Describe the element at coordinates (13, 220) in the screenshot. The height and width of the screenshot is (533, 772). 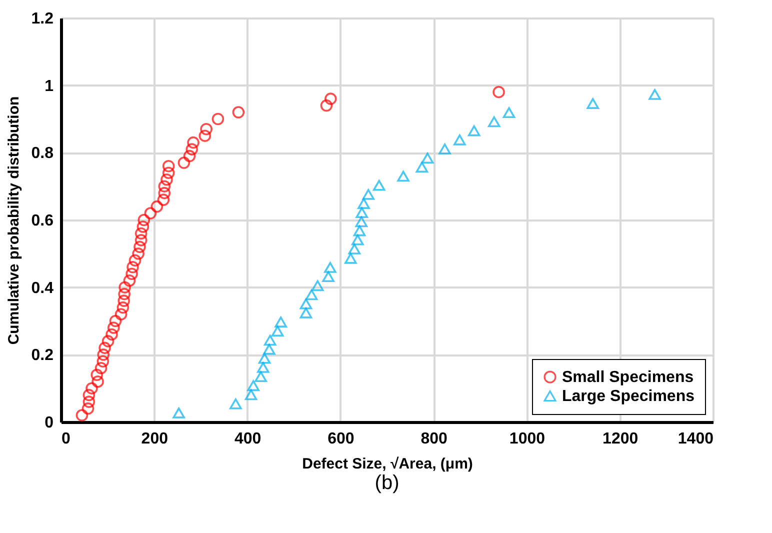
I see `y-axis-title: Cumulative probability distribution` at that location.